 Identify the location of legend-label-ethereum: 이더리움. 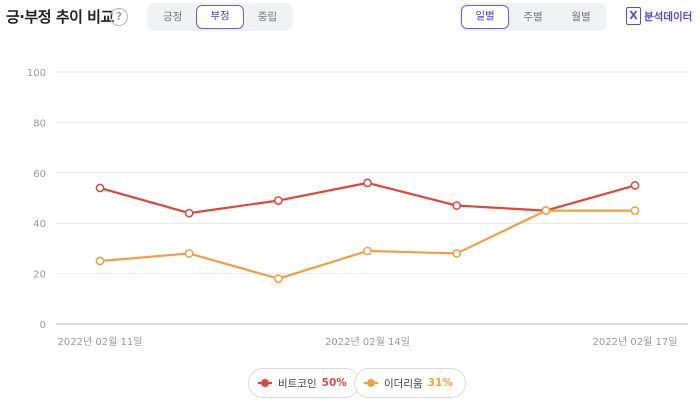
(403, 383).